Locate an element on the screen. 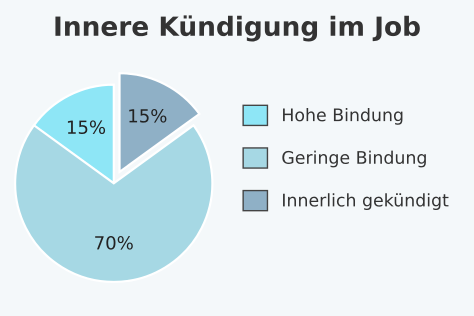 The width and height of the screenshot is (474, 316). data-label: 70% is located at coordinates (114, 243).